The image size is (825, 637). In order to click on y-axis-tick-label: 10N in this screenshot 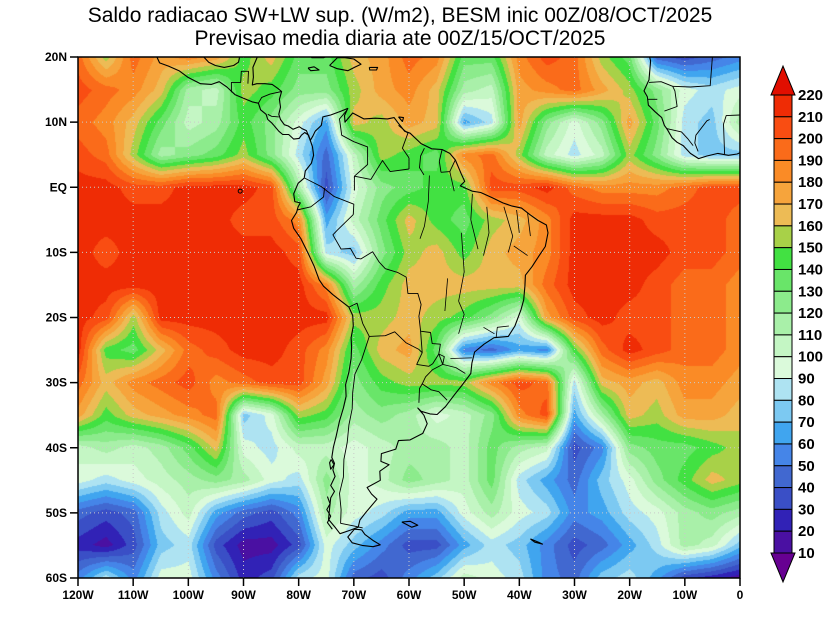, I will do `click(56, 122)`.